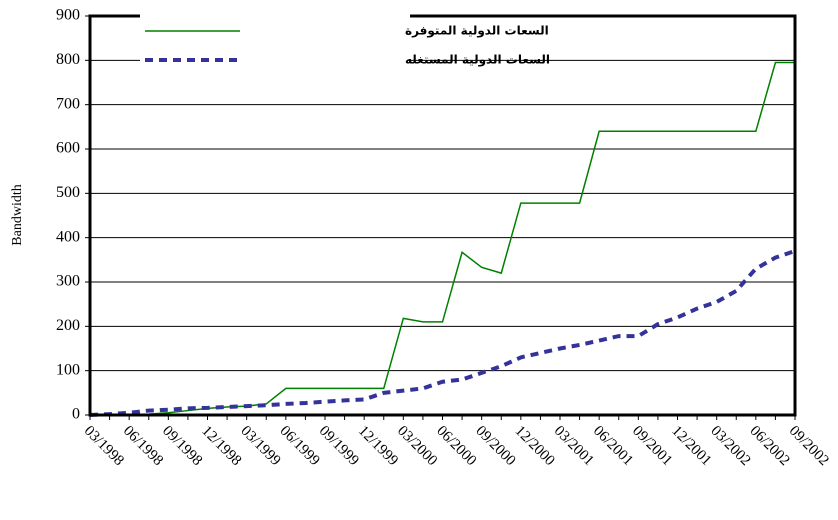  Describe the element at coordinates (68, 59) in the screenshot. I see `y-tick-label: 800` at that location.